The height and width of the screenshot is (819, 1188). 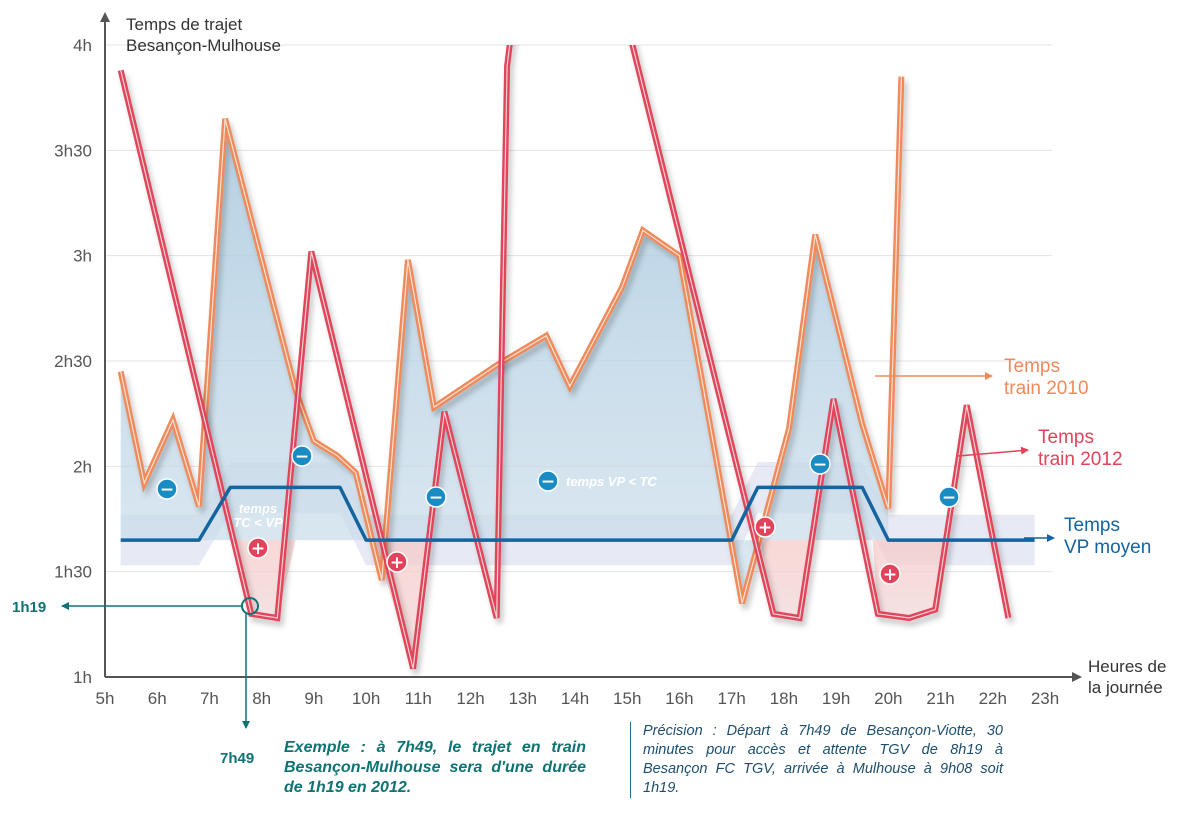 What do you see at coordinates (679, 698) in the screenshot?
I see `x-tick-label: 16h` at bounding box center [679, 698].